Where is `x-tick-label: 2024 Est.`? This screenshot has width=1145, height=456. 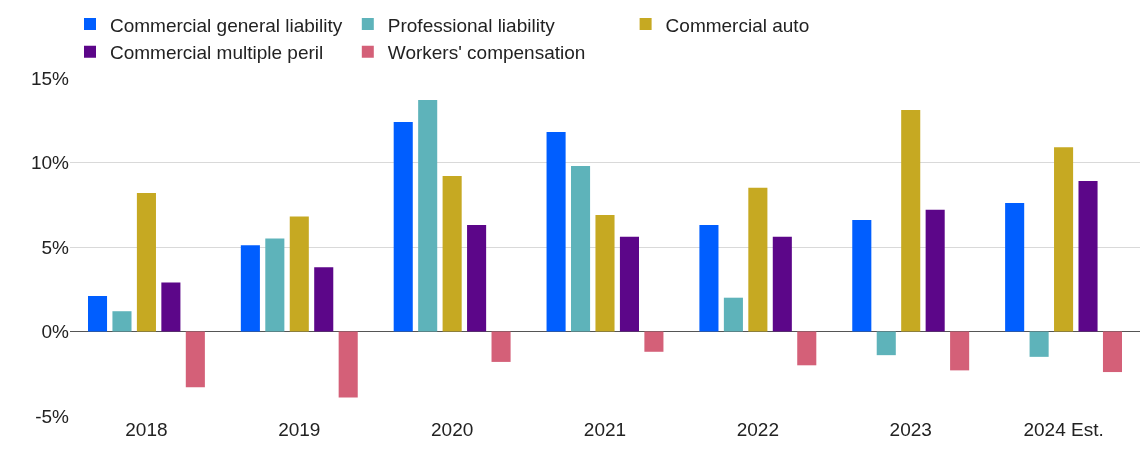 x-tick-label: 2024 Est. is located at coordinates (1063, 429).